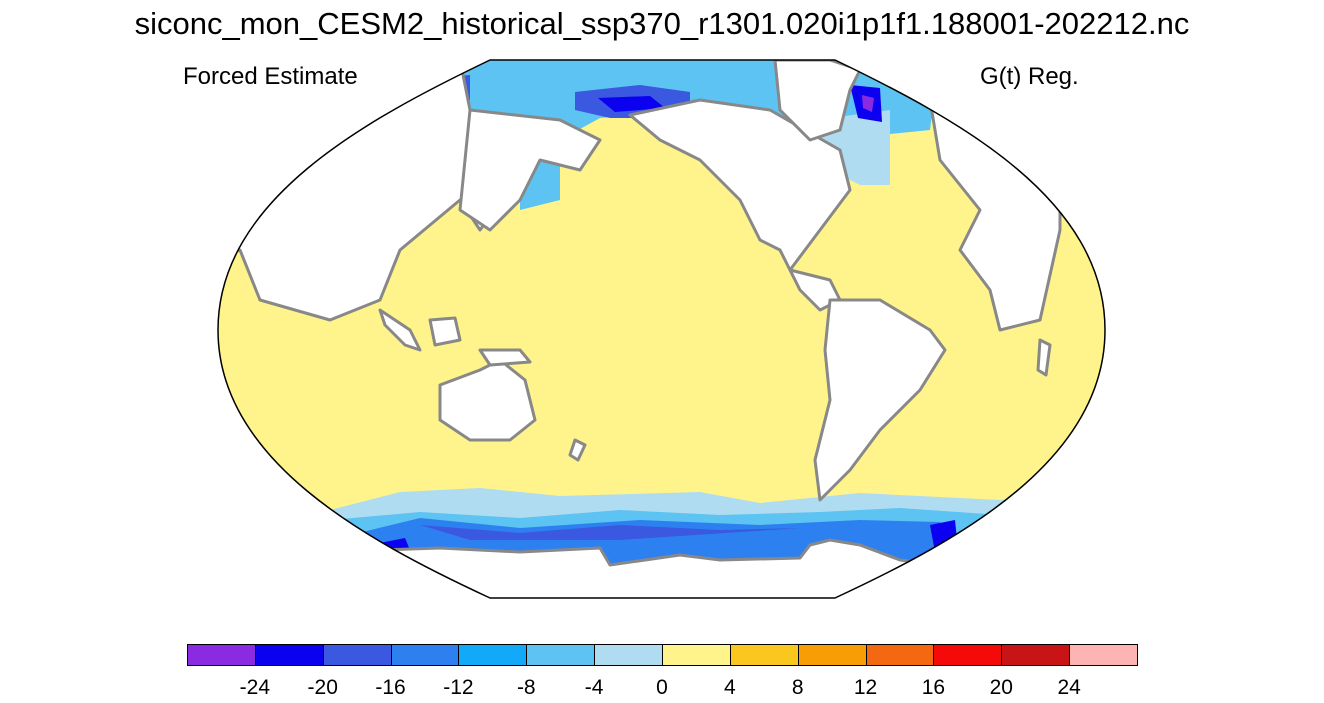 The image size is (1324, 703). I want to click on arctic-ice-m20, so click(631, 104).